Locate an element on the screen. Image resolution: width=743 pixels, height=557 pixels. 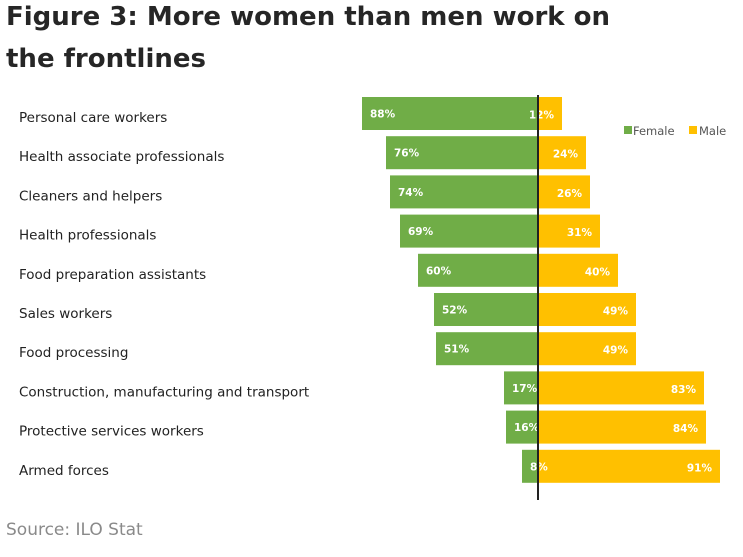
value-label-male: 84% is located at coordinates (686, 429).